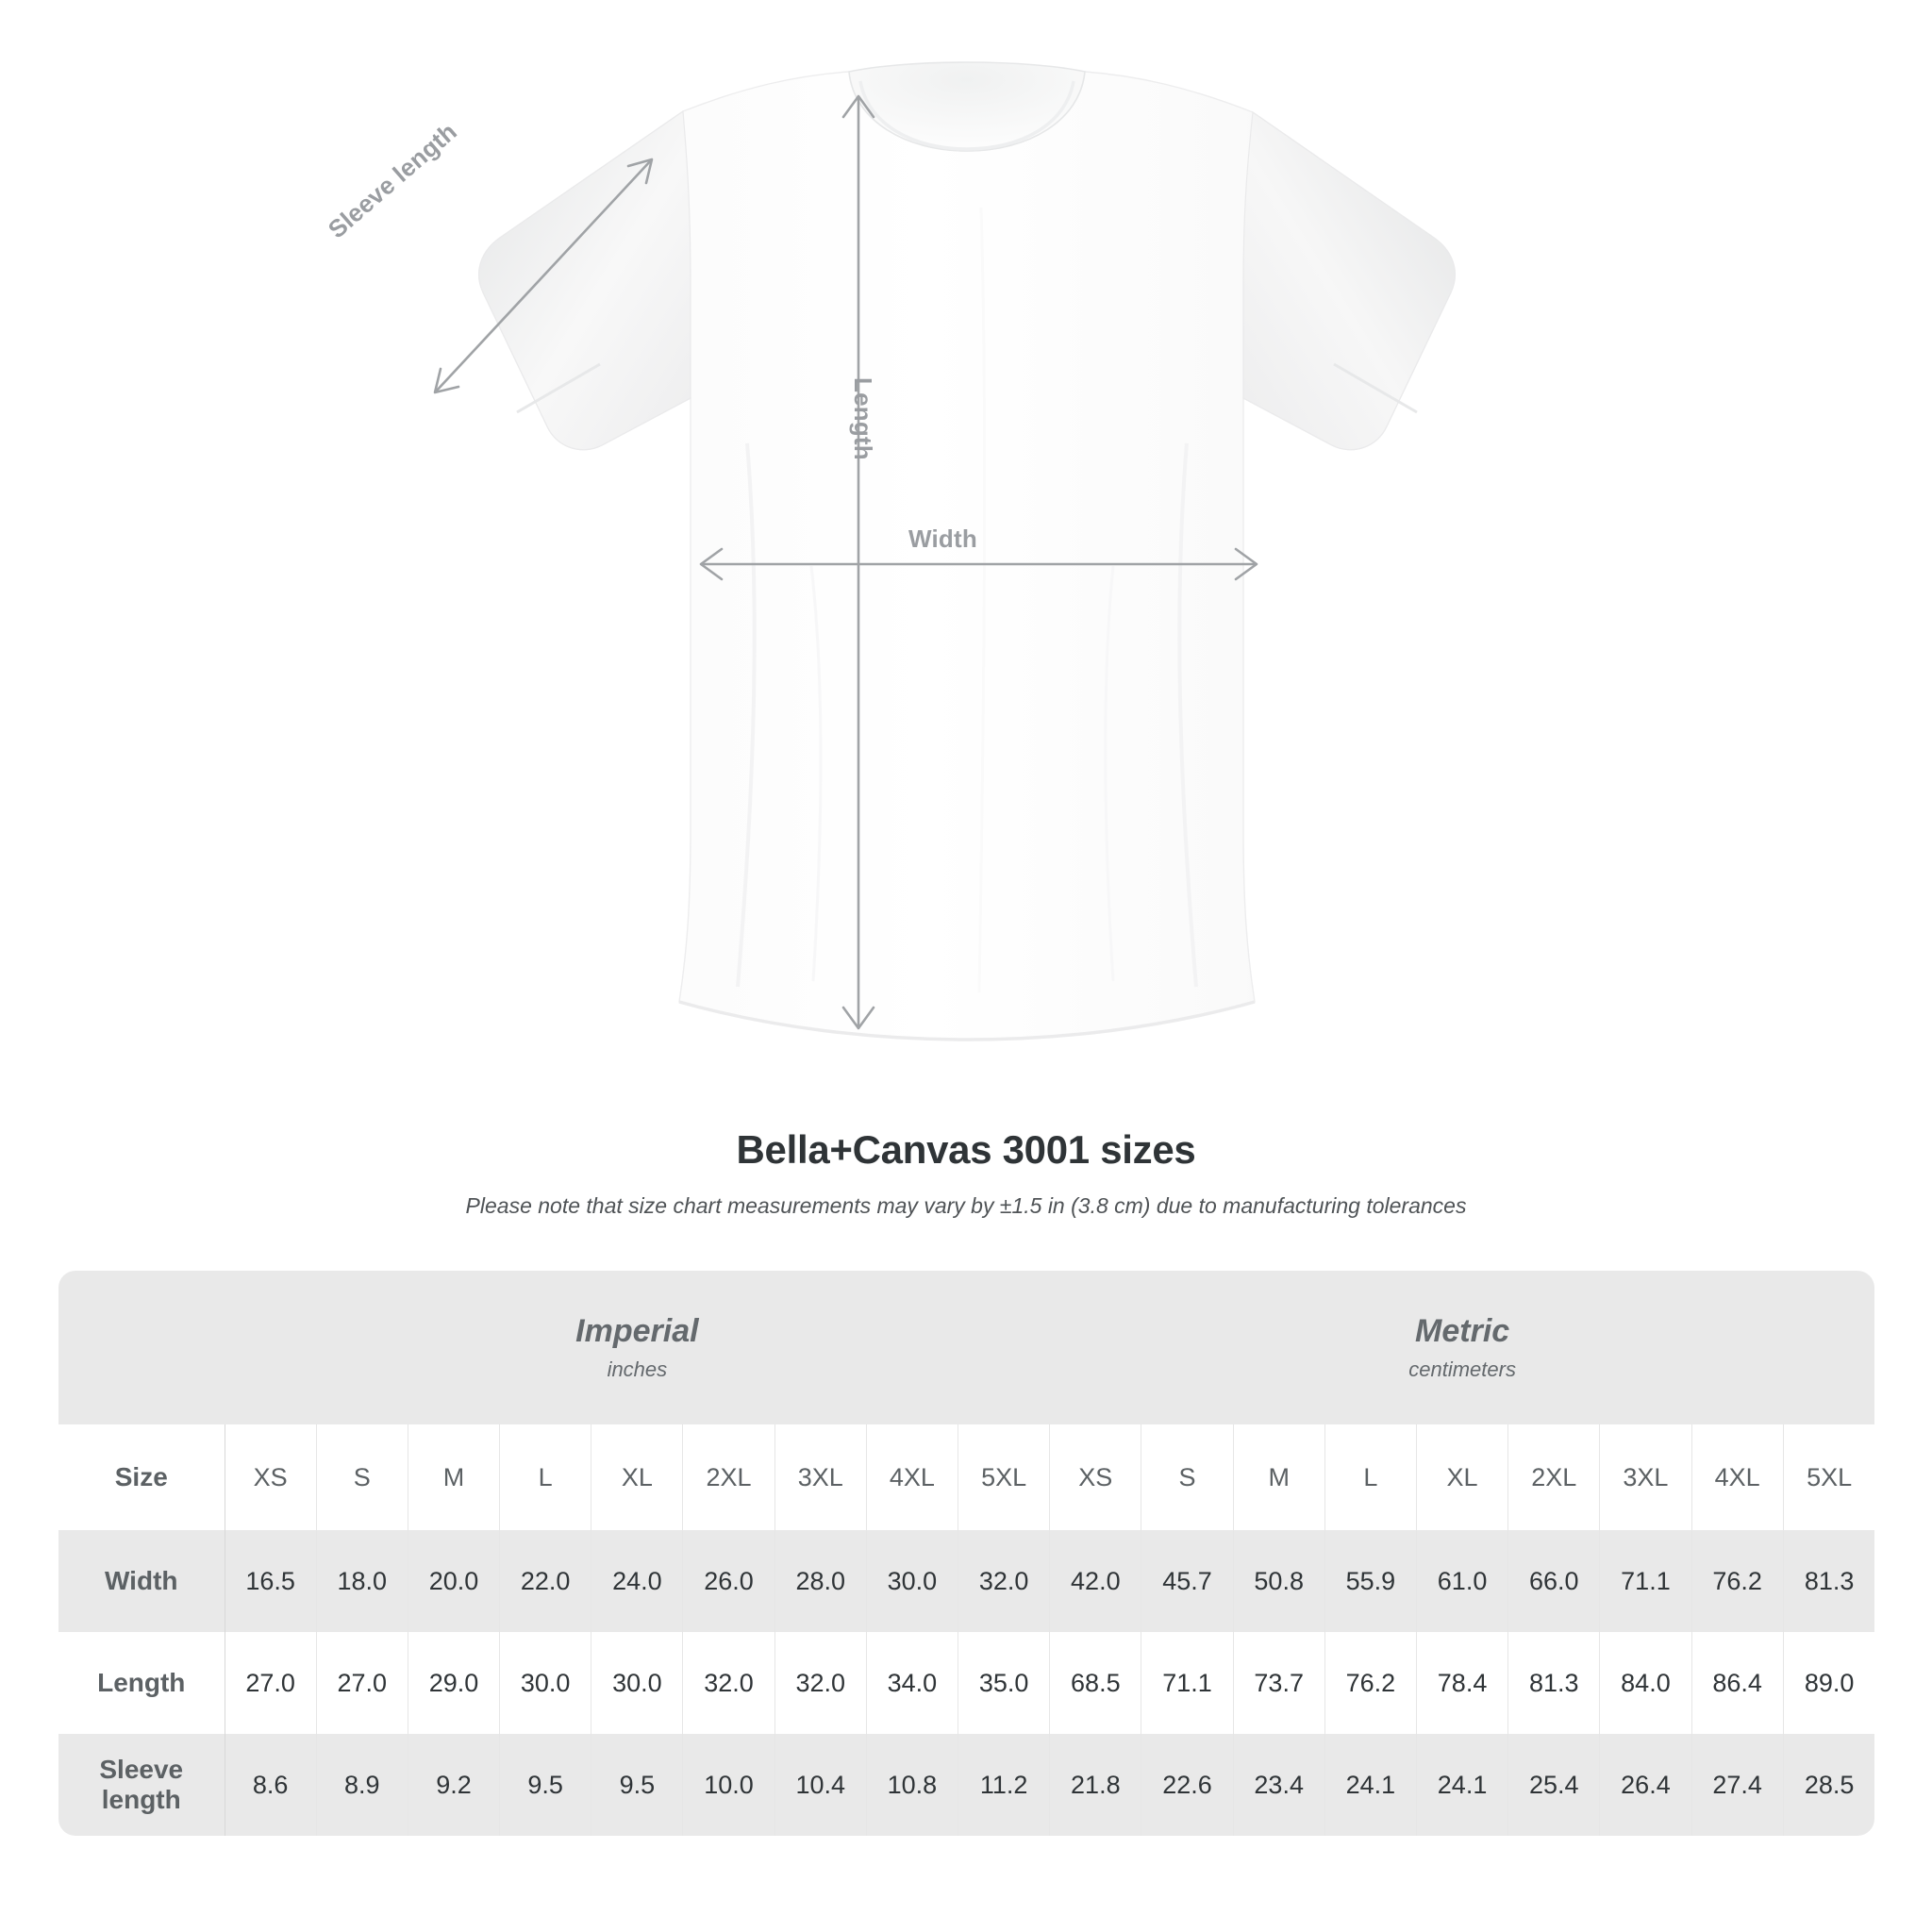  Describe the element at coordinates (1370, 1683) in the screenshot. I see `cell-length-metric-l: 76.2` at that location.